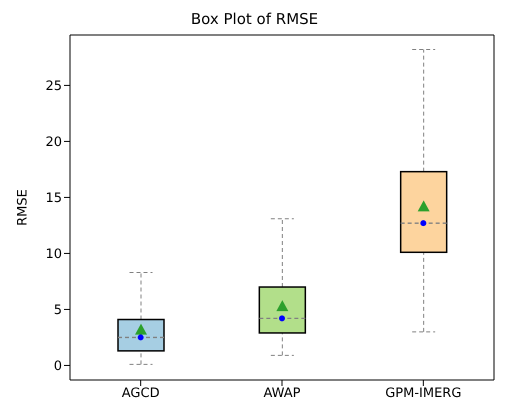 The height and width of the screenshot is (418, 509). Describe the element at coordinates (141, 394) in the screenshot. I see `x-tick-label: AGCD` at that location.